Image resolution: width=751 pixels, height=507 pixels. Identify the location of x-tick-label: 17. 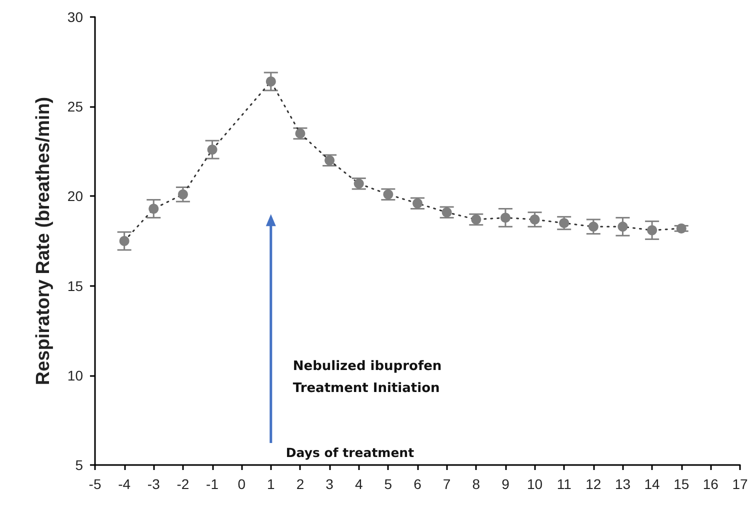
(740, 484).